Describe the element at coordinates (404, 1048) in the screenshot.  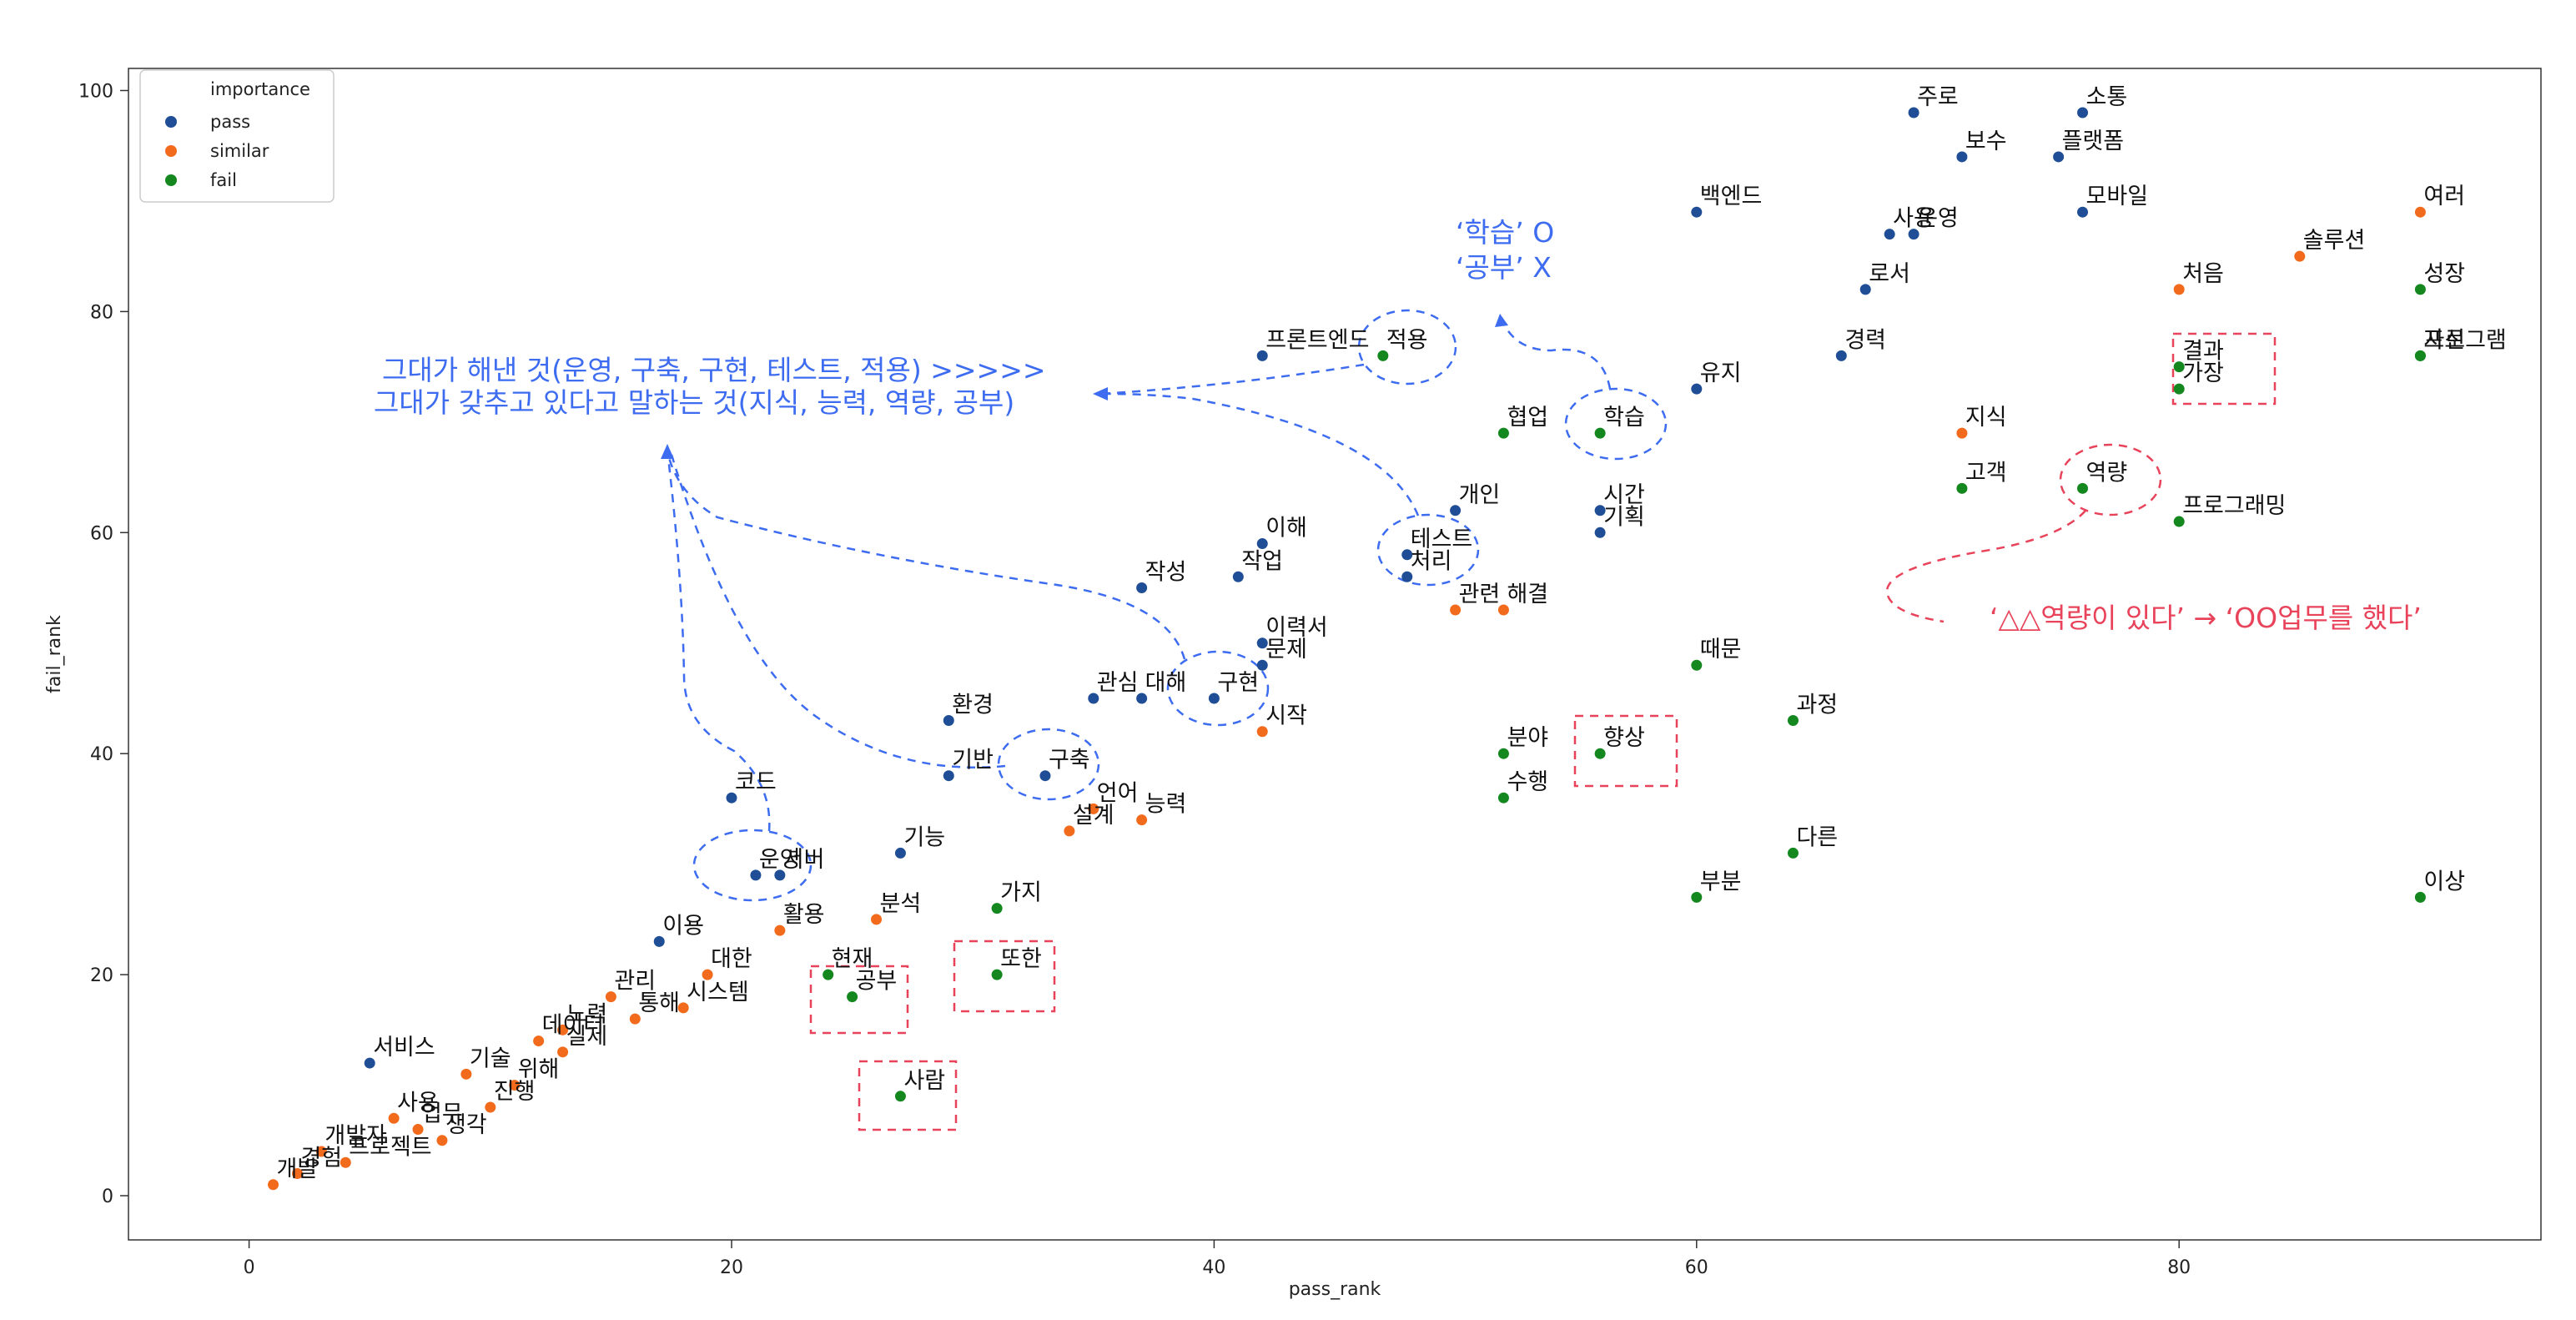
I see `point-label: 서비스` at that location.